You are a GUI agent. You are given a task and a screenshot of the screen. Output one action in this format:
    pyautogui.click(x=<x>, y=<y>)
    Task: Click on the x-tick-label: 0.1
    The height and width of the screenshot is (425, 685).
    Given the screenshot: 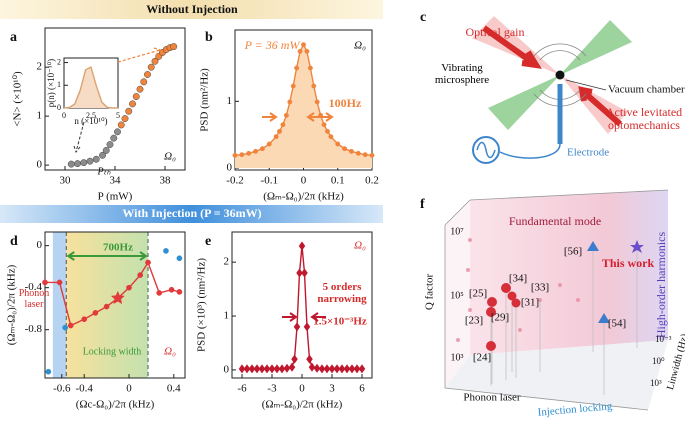 What is the action you would take?
    pyautogui.click(x=338, y=180)
    